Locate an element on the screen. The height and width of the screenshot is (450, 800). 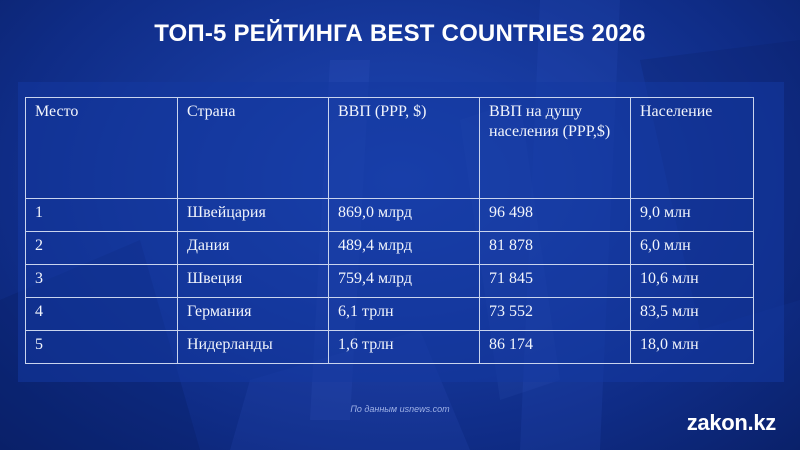
cell-gdp: 869,0 млрд is located at coordinates (404, 215).